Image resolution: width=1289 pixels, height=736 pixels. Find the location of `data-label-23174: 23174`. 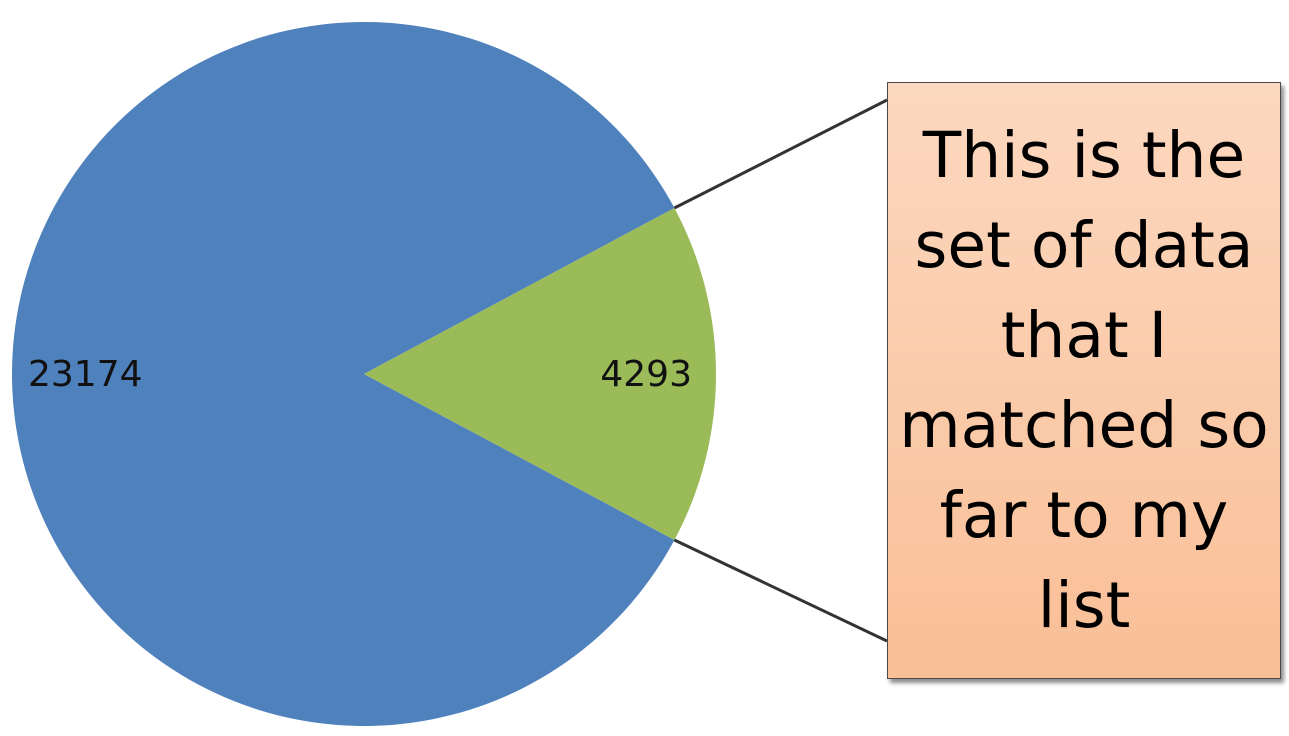

data-label-23174: 23174 is located at coordinates (85, 374).